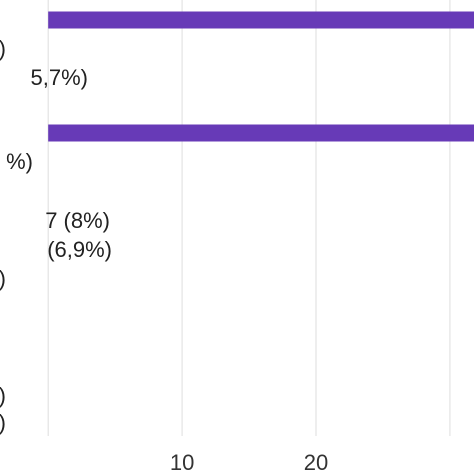  I want to click on data-label-4: %), so click(19, 161).